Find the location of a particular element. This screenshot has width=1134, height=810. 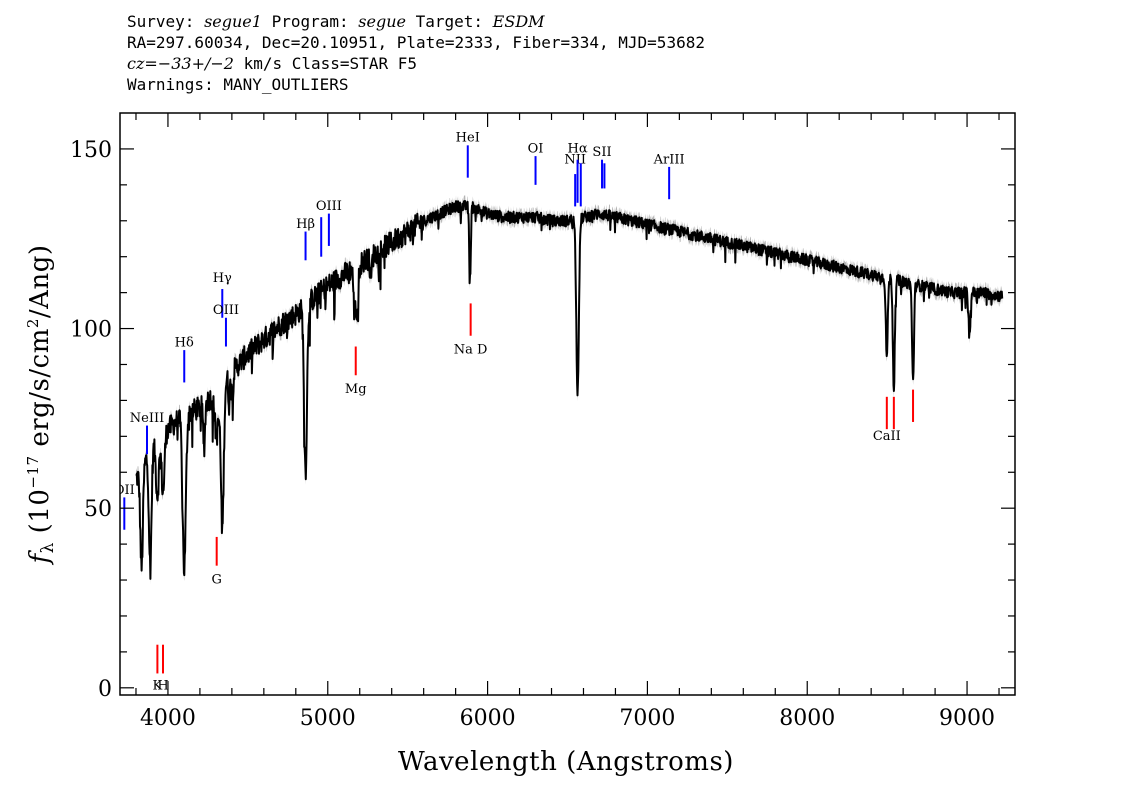

absorption-line-label: H is located at coordinates (162, 686).